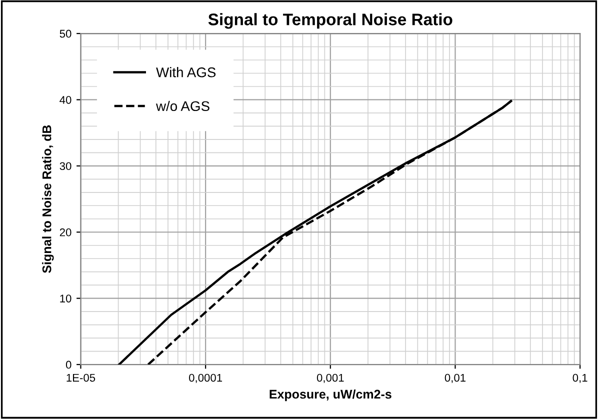 The width and height of the screenshot is (598, 419). What do you see at coordinates (66, 34) in the screenshot?
I see `y-tick-label: 50` at bounding box center [66, 34].